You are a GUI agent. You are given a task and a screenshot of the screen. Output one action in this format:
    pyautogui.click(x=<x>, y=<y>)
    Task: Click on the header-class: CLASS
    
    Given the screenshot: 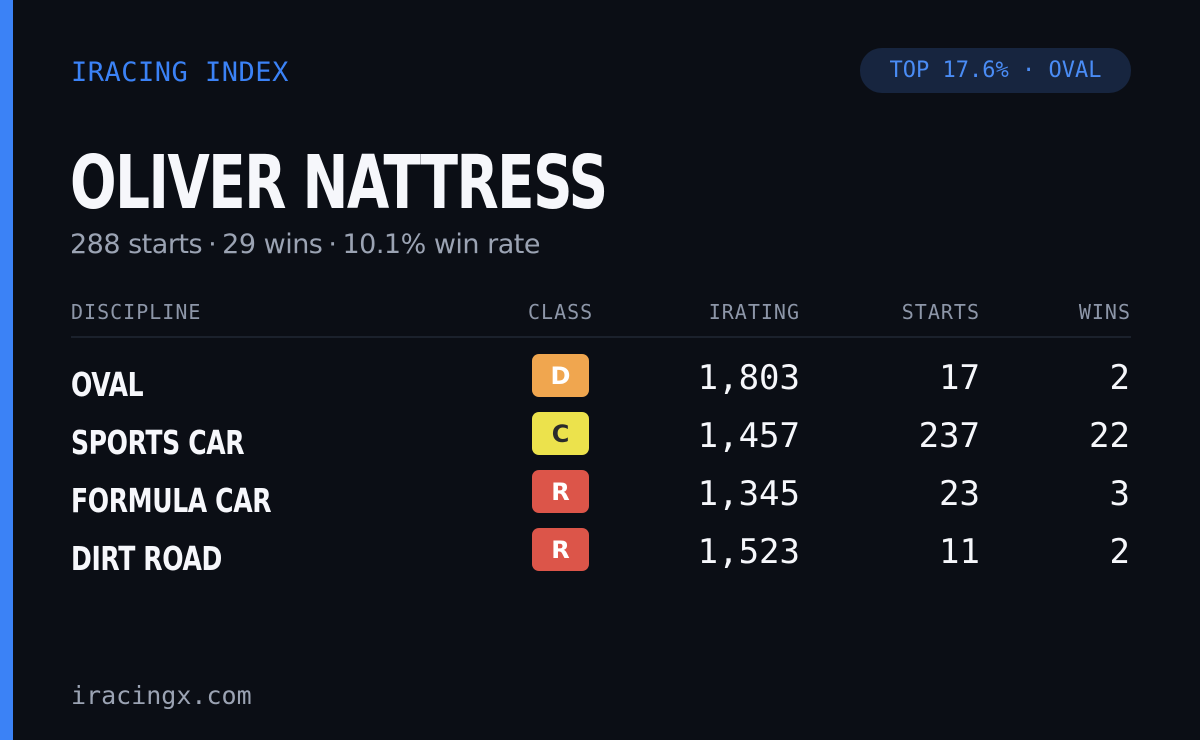 What is the action you would take?
    pyautogui.click(x=561, y=312)
    